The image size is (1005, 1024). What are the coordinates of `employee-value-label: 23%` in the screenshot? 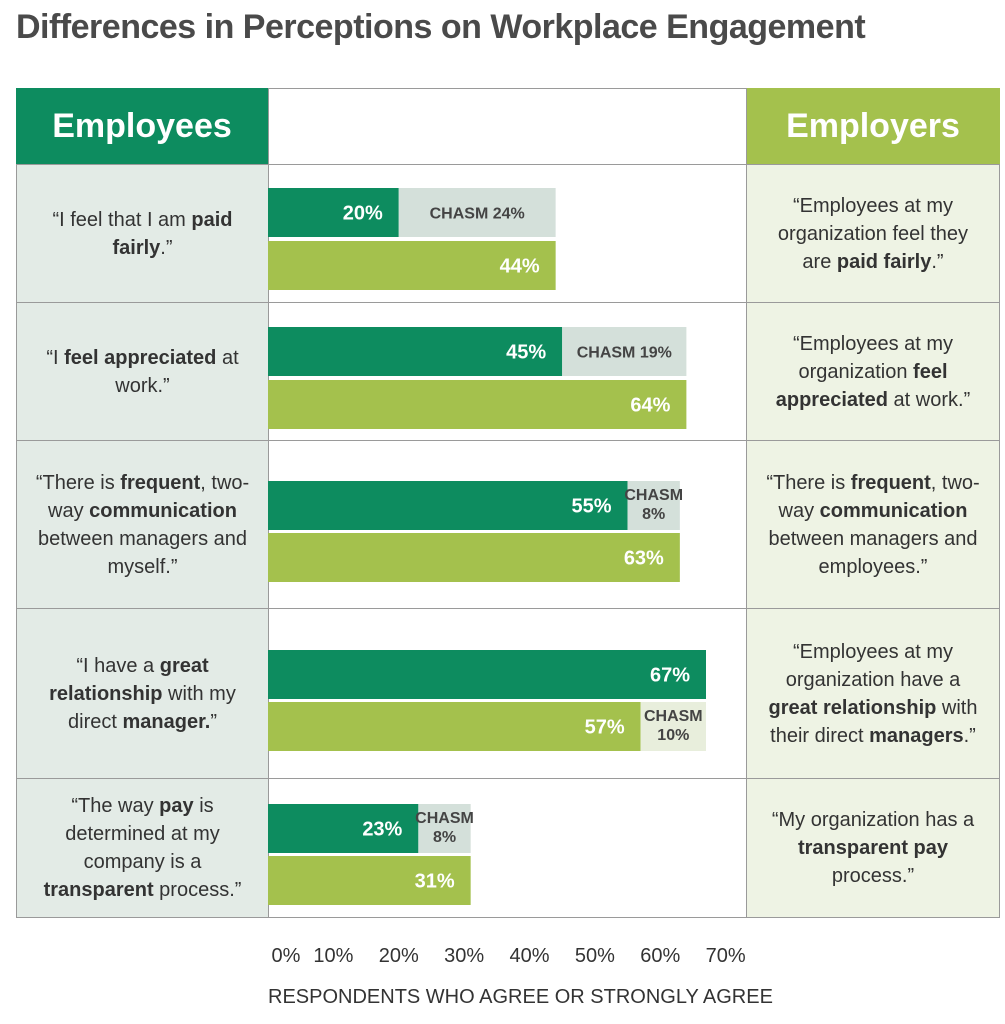 It's located at (382, 830).